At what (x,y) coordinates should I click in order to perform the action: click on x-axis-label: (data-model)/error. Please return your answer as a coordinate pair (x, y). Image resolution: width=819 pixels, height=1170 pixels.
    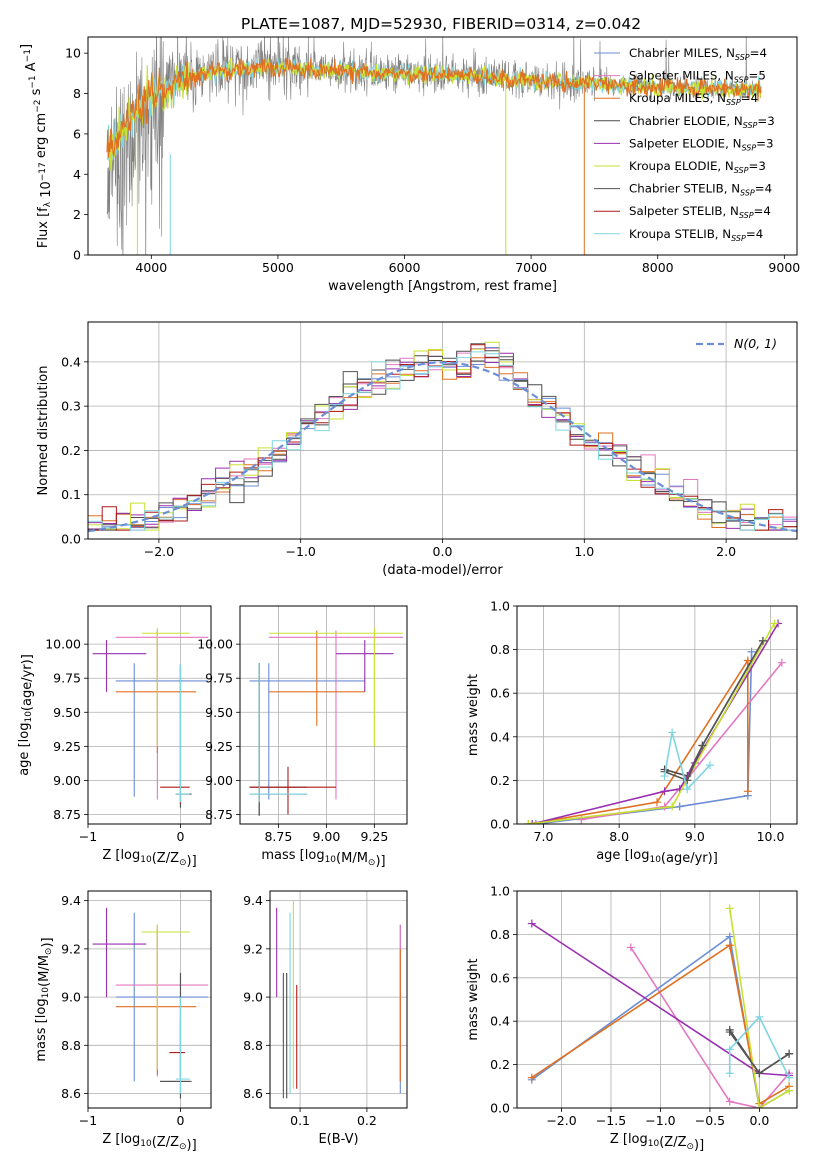
    Looking at the image, I should click on (442, 570).